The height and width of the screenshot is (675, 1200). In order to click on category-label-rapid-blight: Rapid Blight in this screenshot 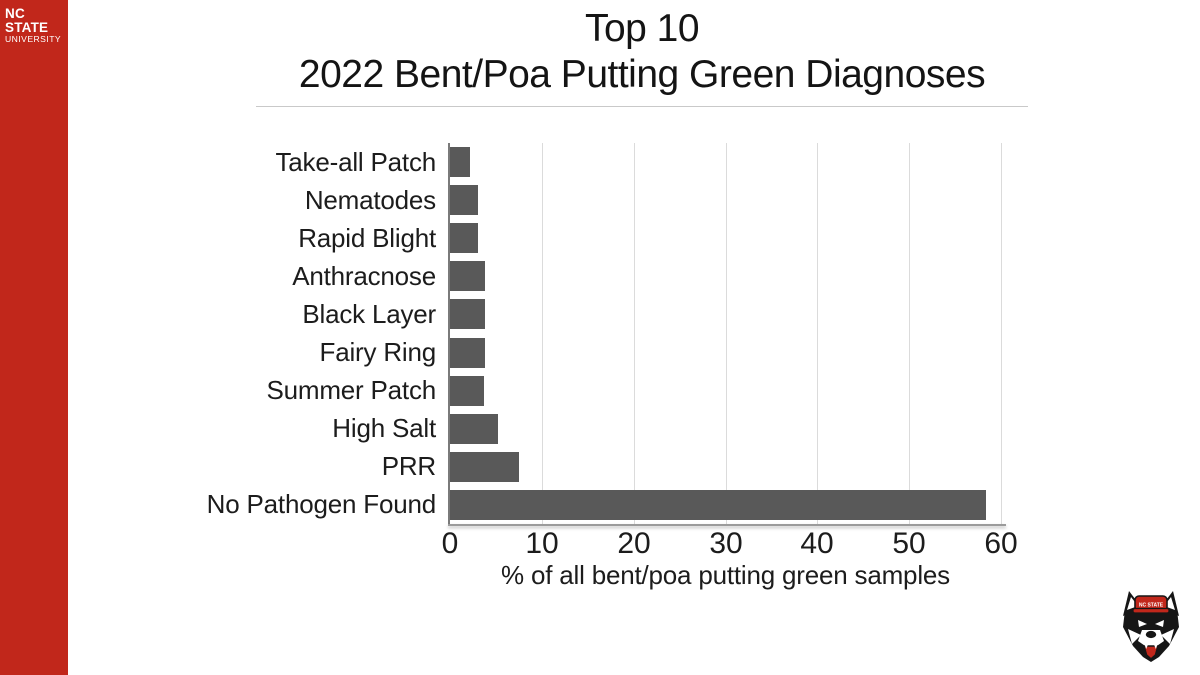, I will do `click(367, 237)`.